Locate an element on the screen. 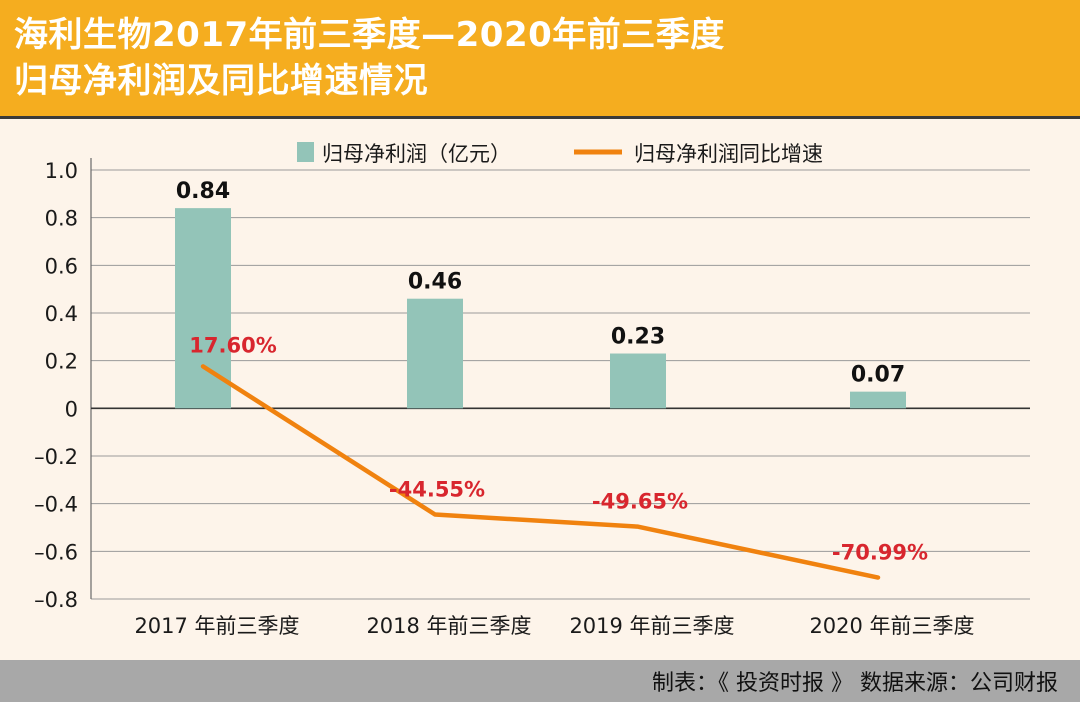 The height and width of the screenshot is (702, 1080). line-value-label: -44.55% is located at coordinates (437, 490).